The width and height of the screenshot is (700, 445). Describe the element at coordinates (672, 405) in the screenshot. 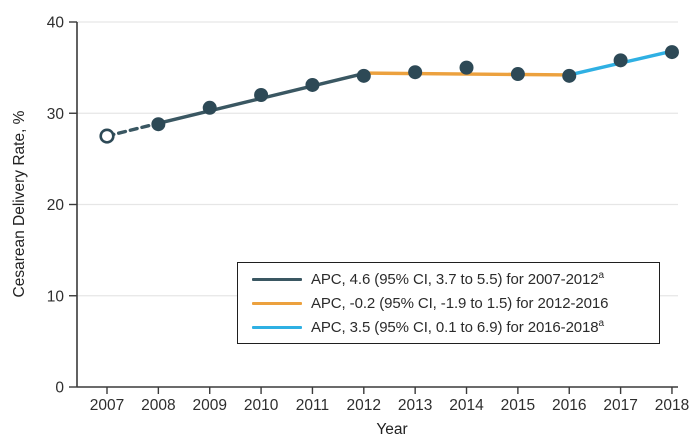

I see `x-tick-label: 2018` at that location.